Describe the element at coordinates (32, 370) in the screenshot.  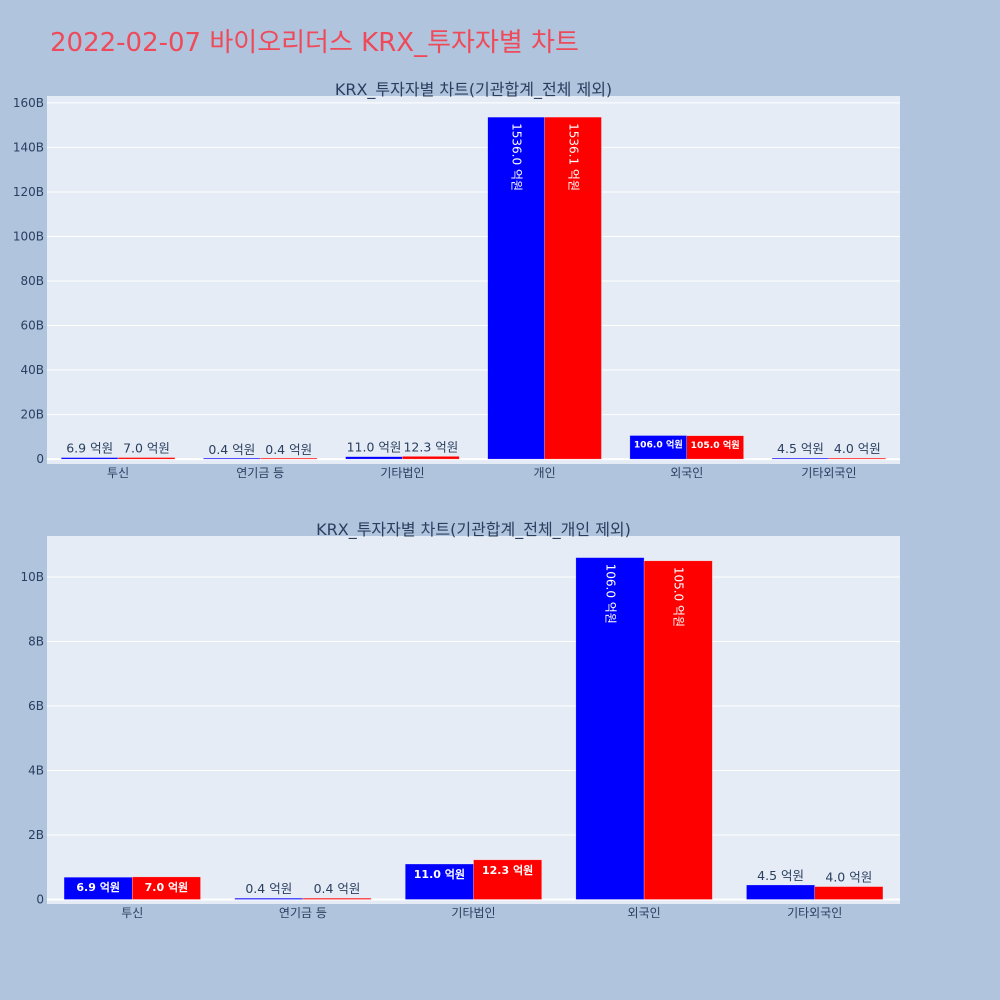
I see `y-tick-label: 40B` at that location.